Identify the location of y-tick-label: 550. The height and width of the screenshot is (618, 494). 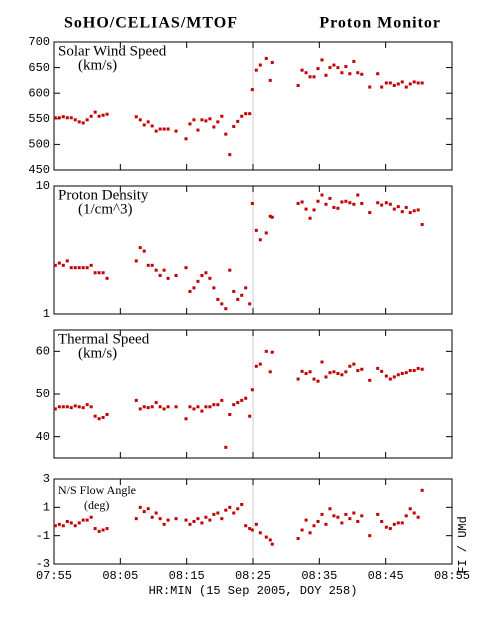
(39, 119).